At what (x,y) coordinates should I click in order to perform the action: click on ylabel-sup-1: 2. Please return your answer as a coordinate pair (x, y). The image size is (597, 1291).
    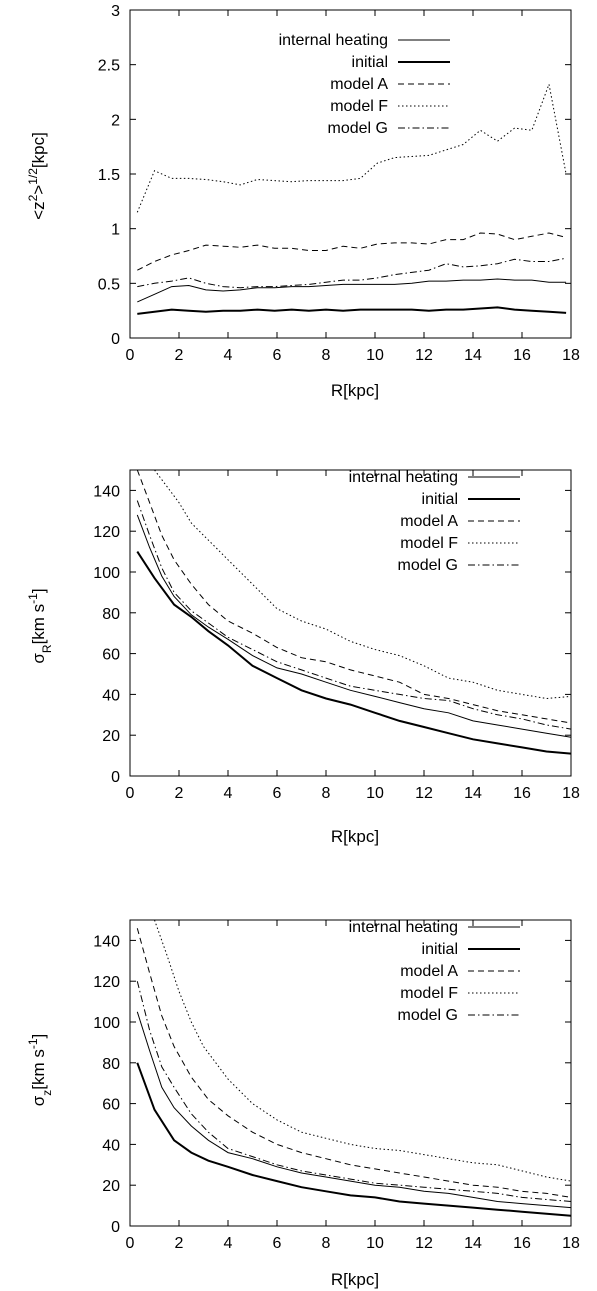
    Looking at the image, I should click on (33, 197).